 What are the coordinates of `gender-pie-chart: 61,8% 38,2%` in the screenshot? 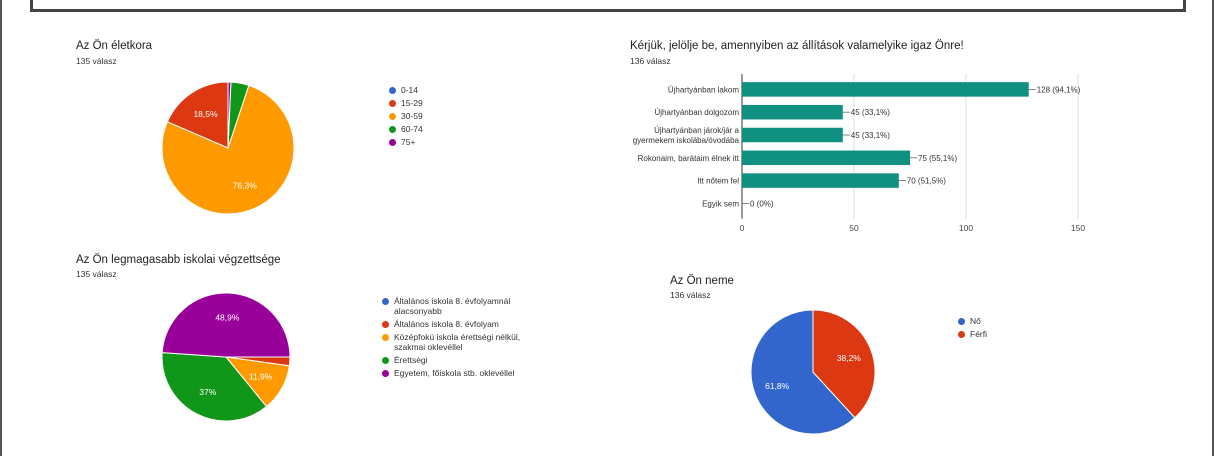 It's located at (813, 372).